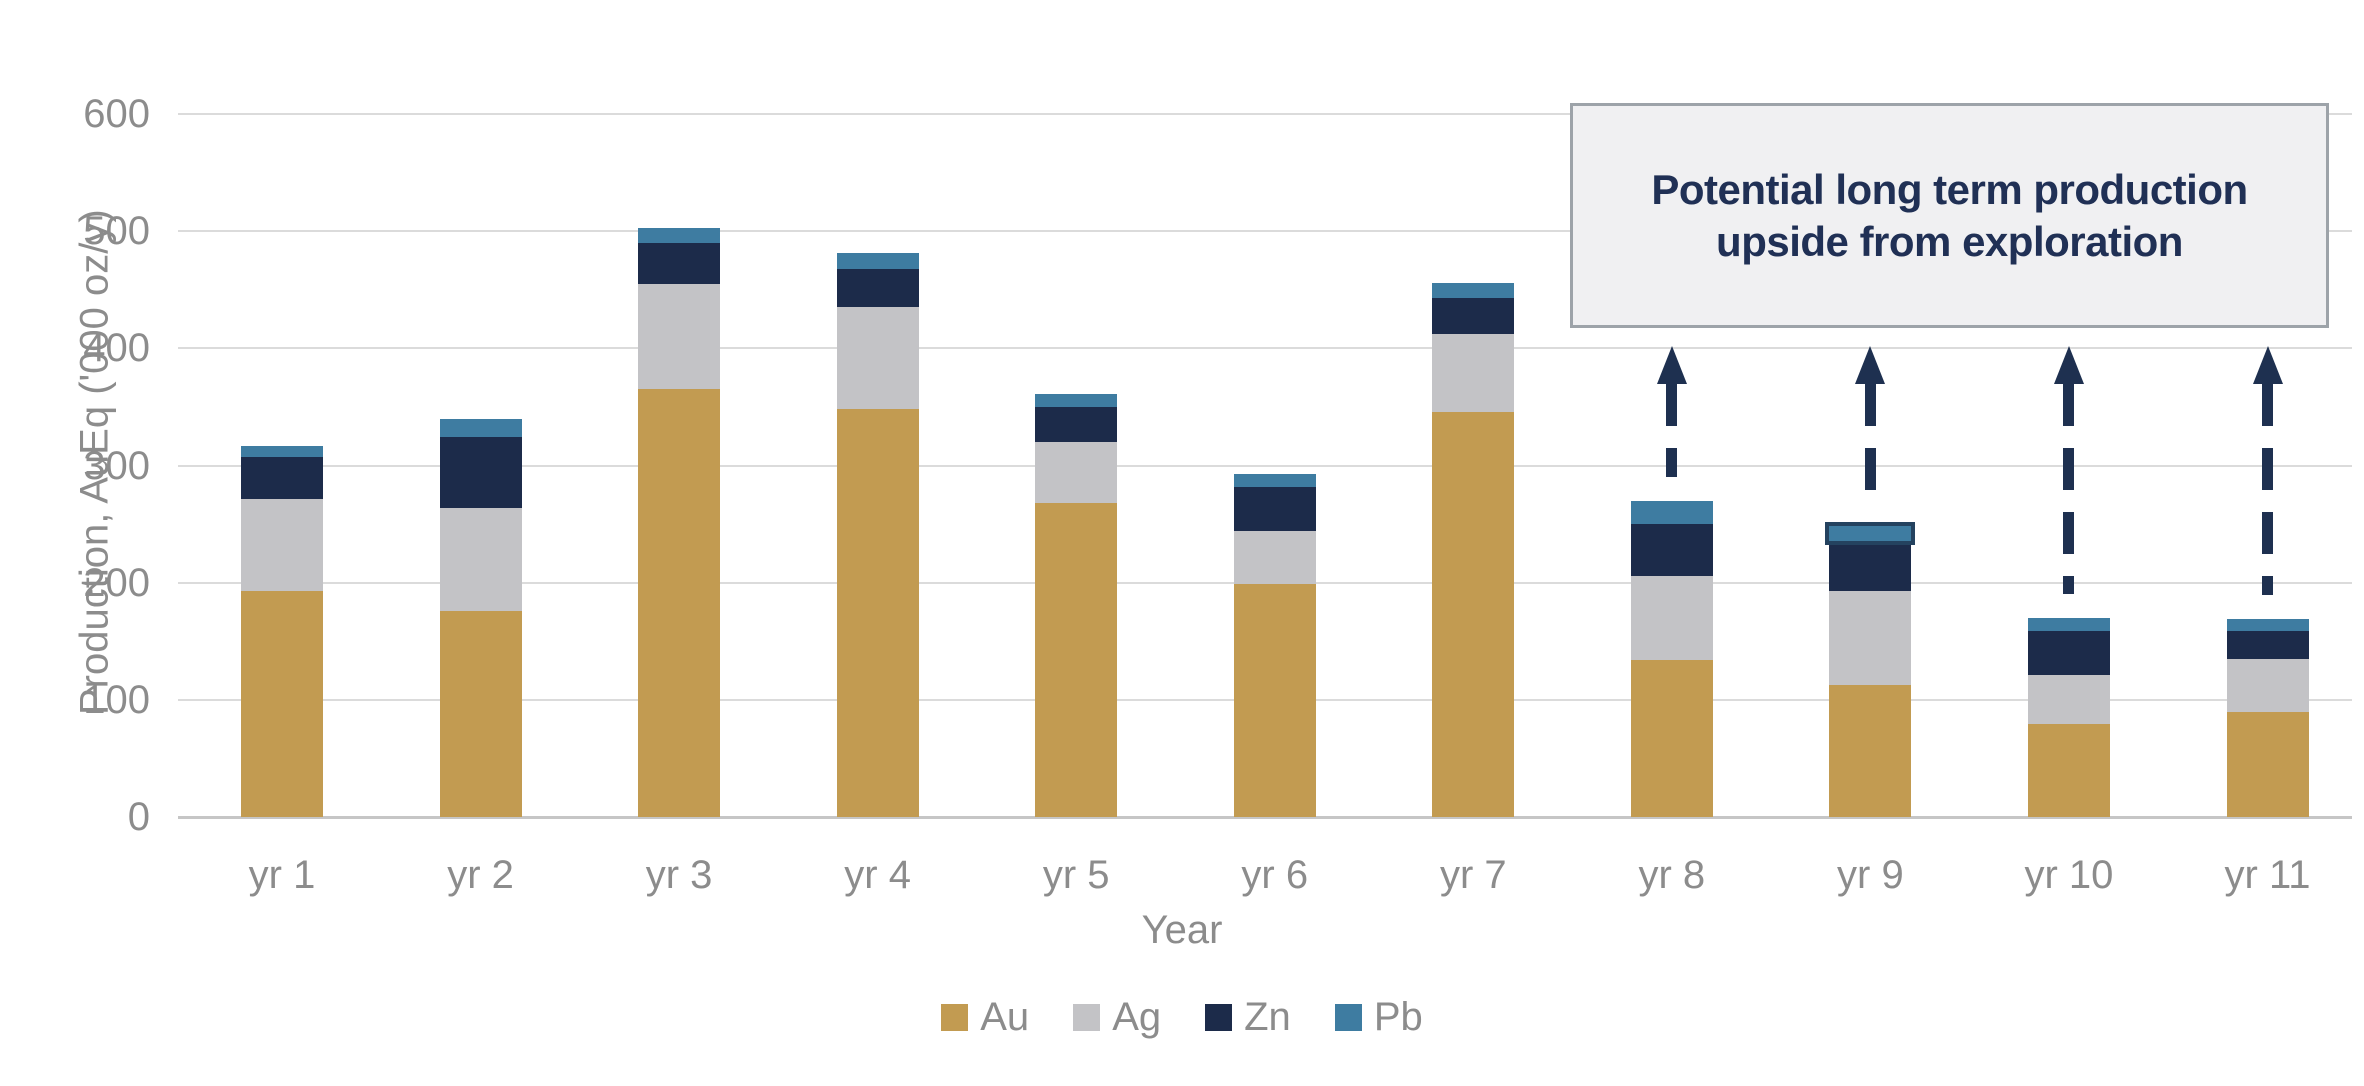  What do you see at coordinates (116, 114) in the screenshot?
I see `y-tick-label: 600` at bounding box center [116, 114].